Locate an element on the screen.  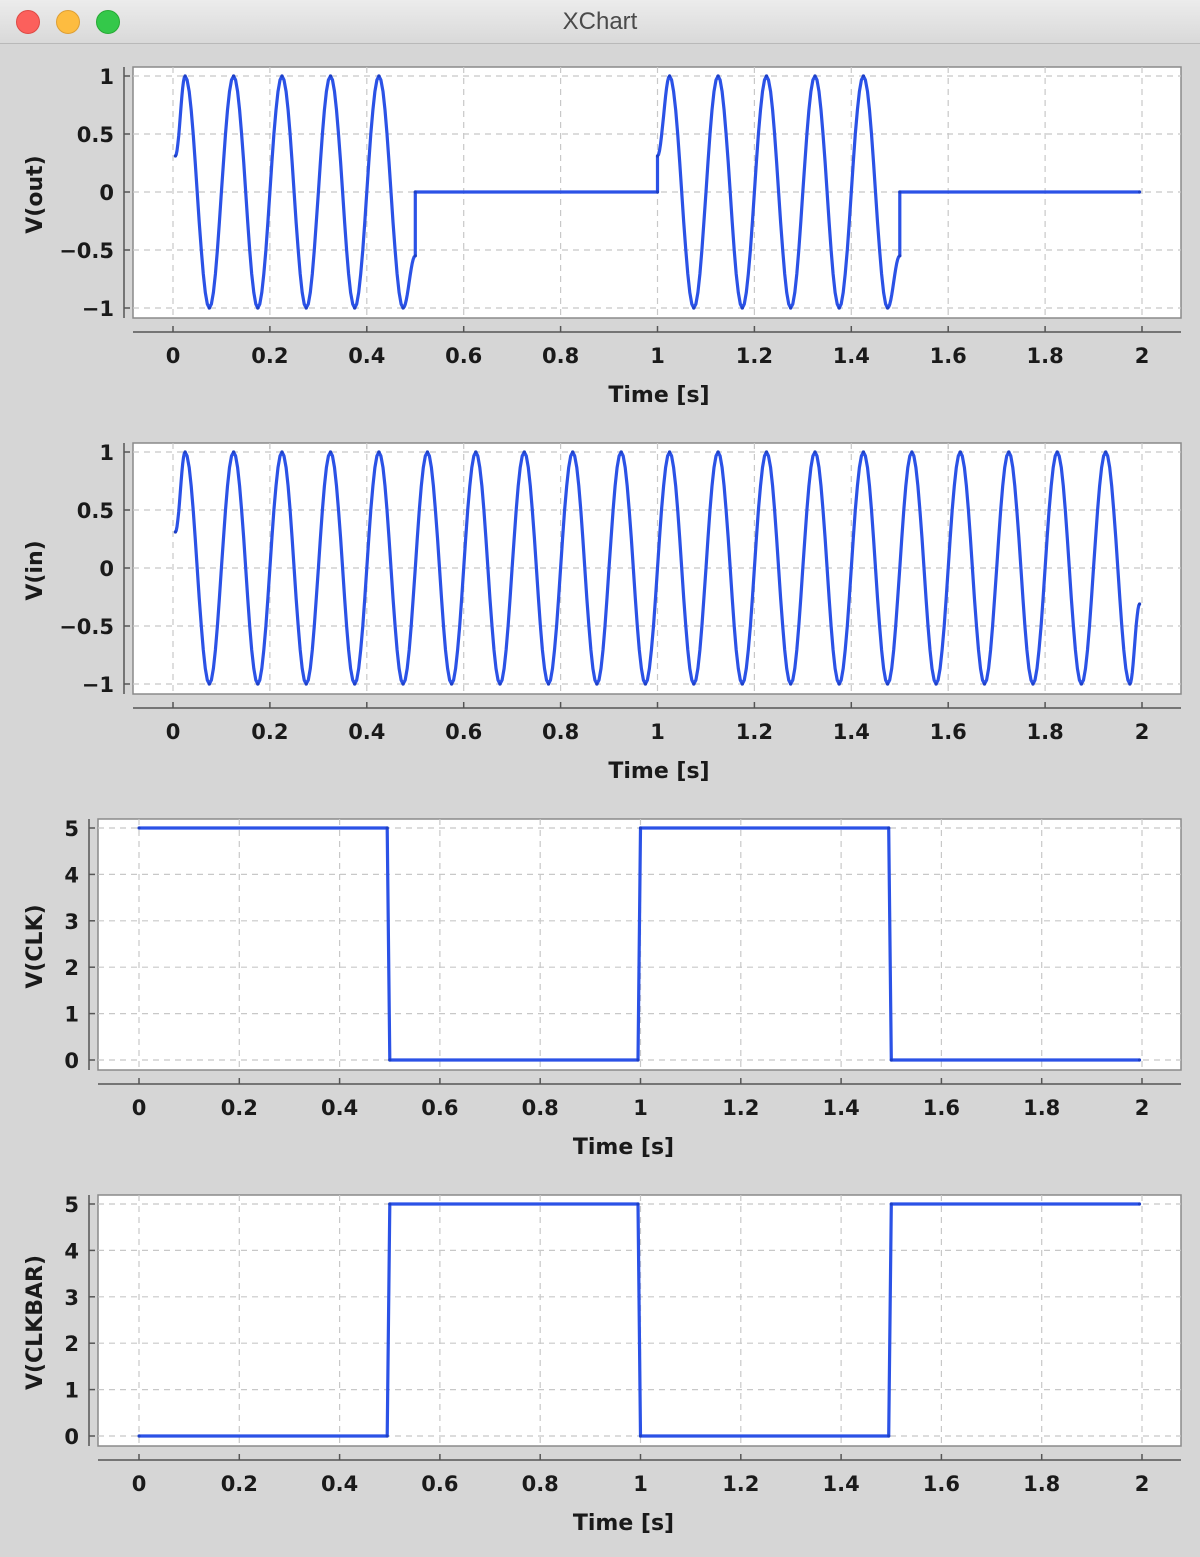
close-button is located at coordinates (28, 22).